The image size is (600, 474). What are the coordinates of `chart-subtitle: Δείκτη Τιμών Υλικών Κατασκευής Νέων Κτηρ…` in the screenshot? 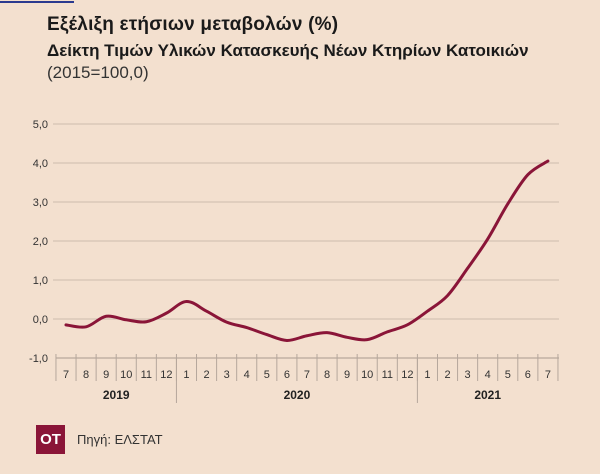 It's located at (317, 62).